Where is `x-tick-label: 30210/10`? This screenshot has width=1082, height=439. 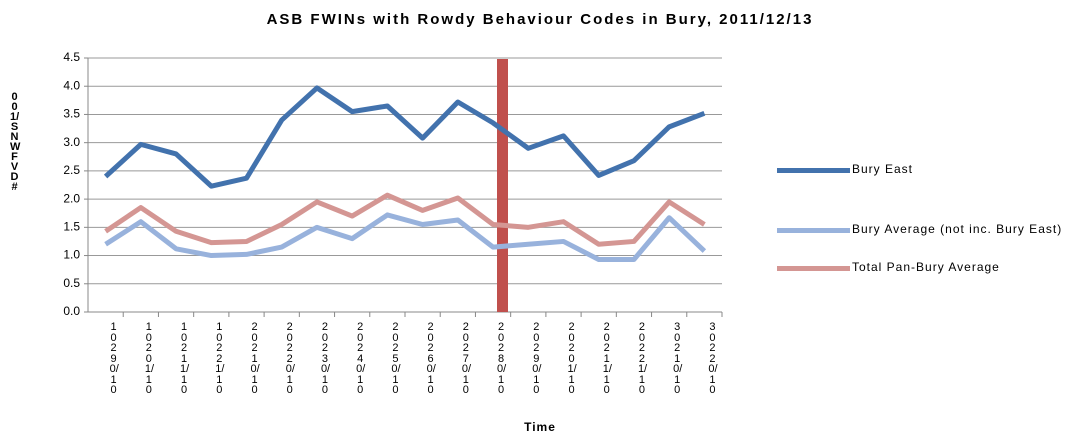
x-tick-label: 30210/10 is located at coordinates (678, 358).